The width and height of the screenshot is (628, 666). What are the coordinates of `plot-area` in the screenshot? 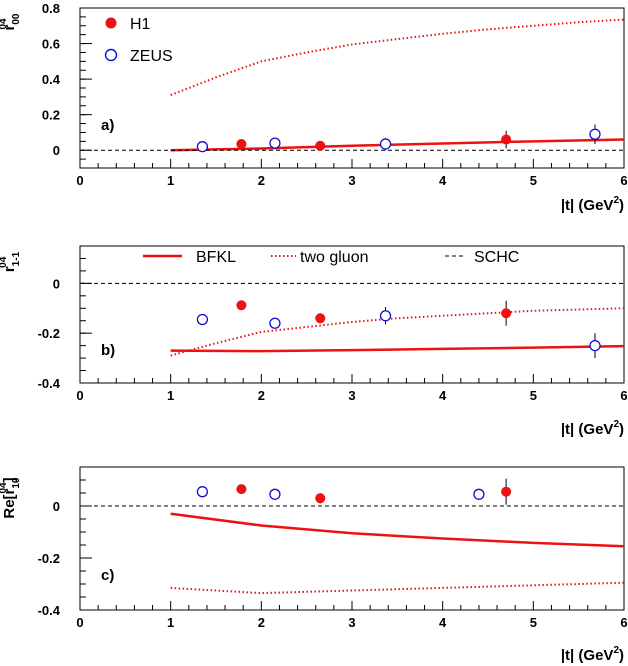 It's located at (352, 320).